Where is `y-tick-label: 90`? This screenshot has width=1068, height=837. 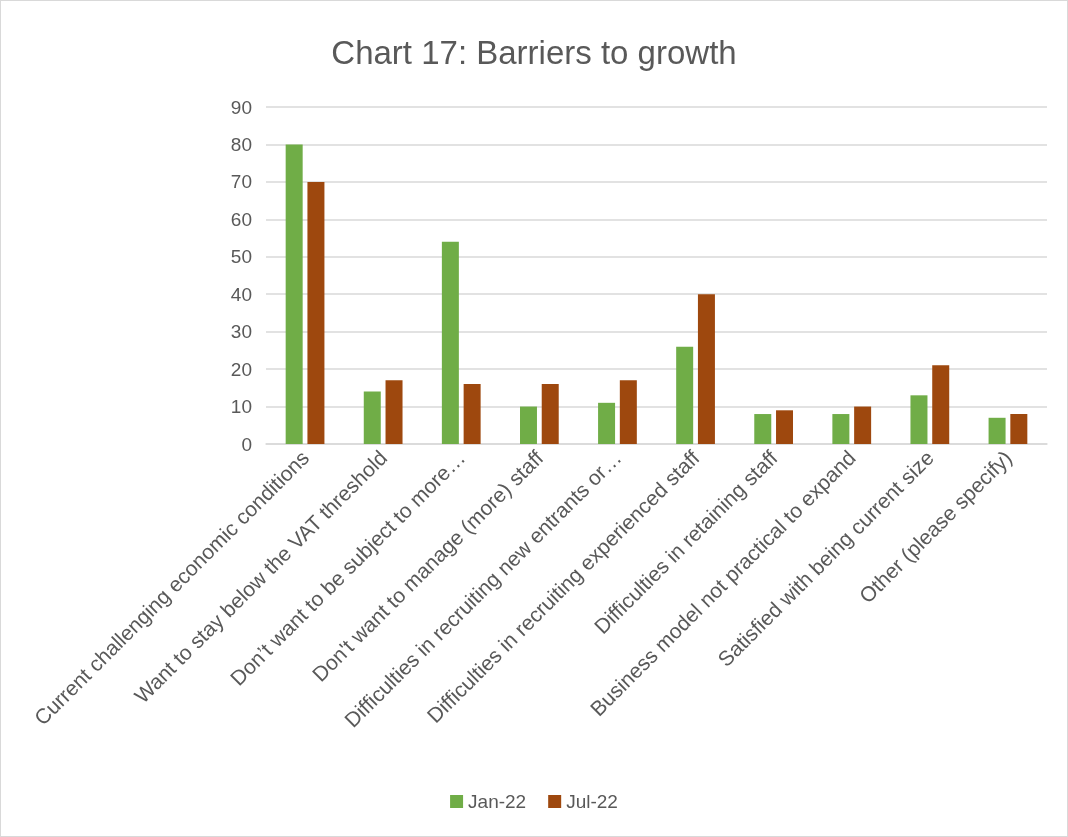
y-tick-label: 90 is located at coordinates (241, 107).